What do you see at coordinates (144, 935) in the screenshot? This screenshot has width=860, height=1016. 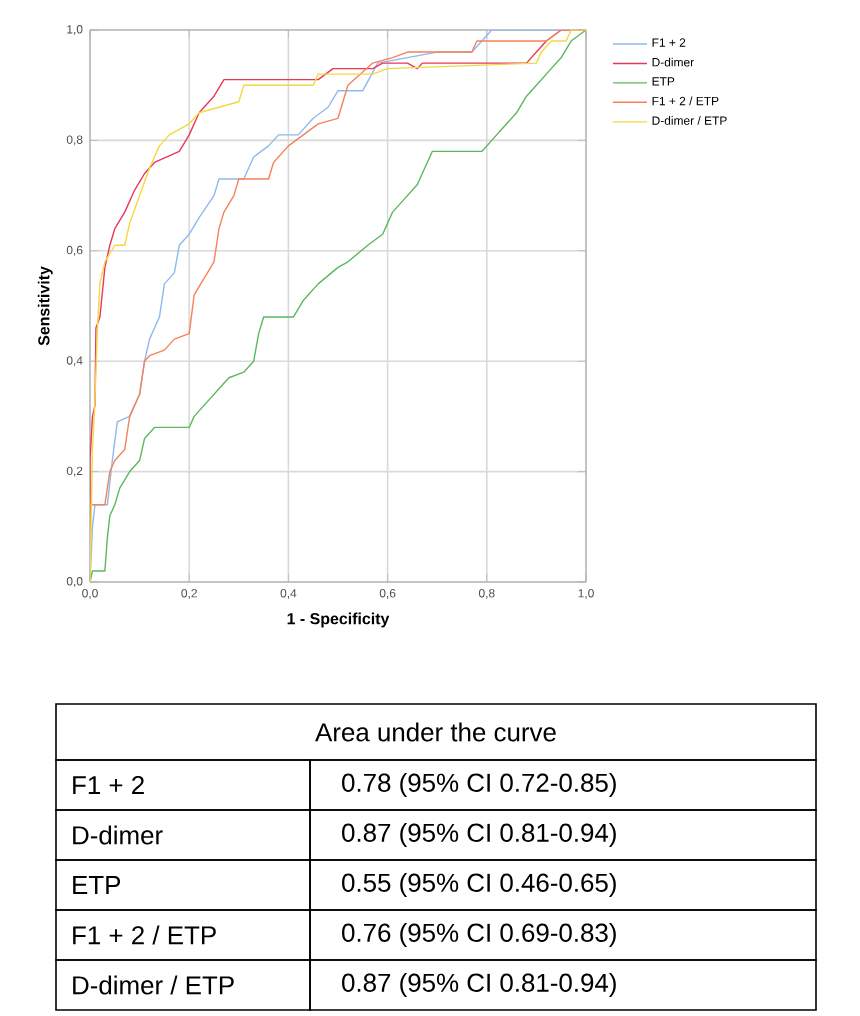 I see `text: F1 + 2 / ETP` at bounding box center [144, 935].